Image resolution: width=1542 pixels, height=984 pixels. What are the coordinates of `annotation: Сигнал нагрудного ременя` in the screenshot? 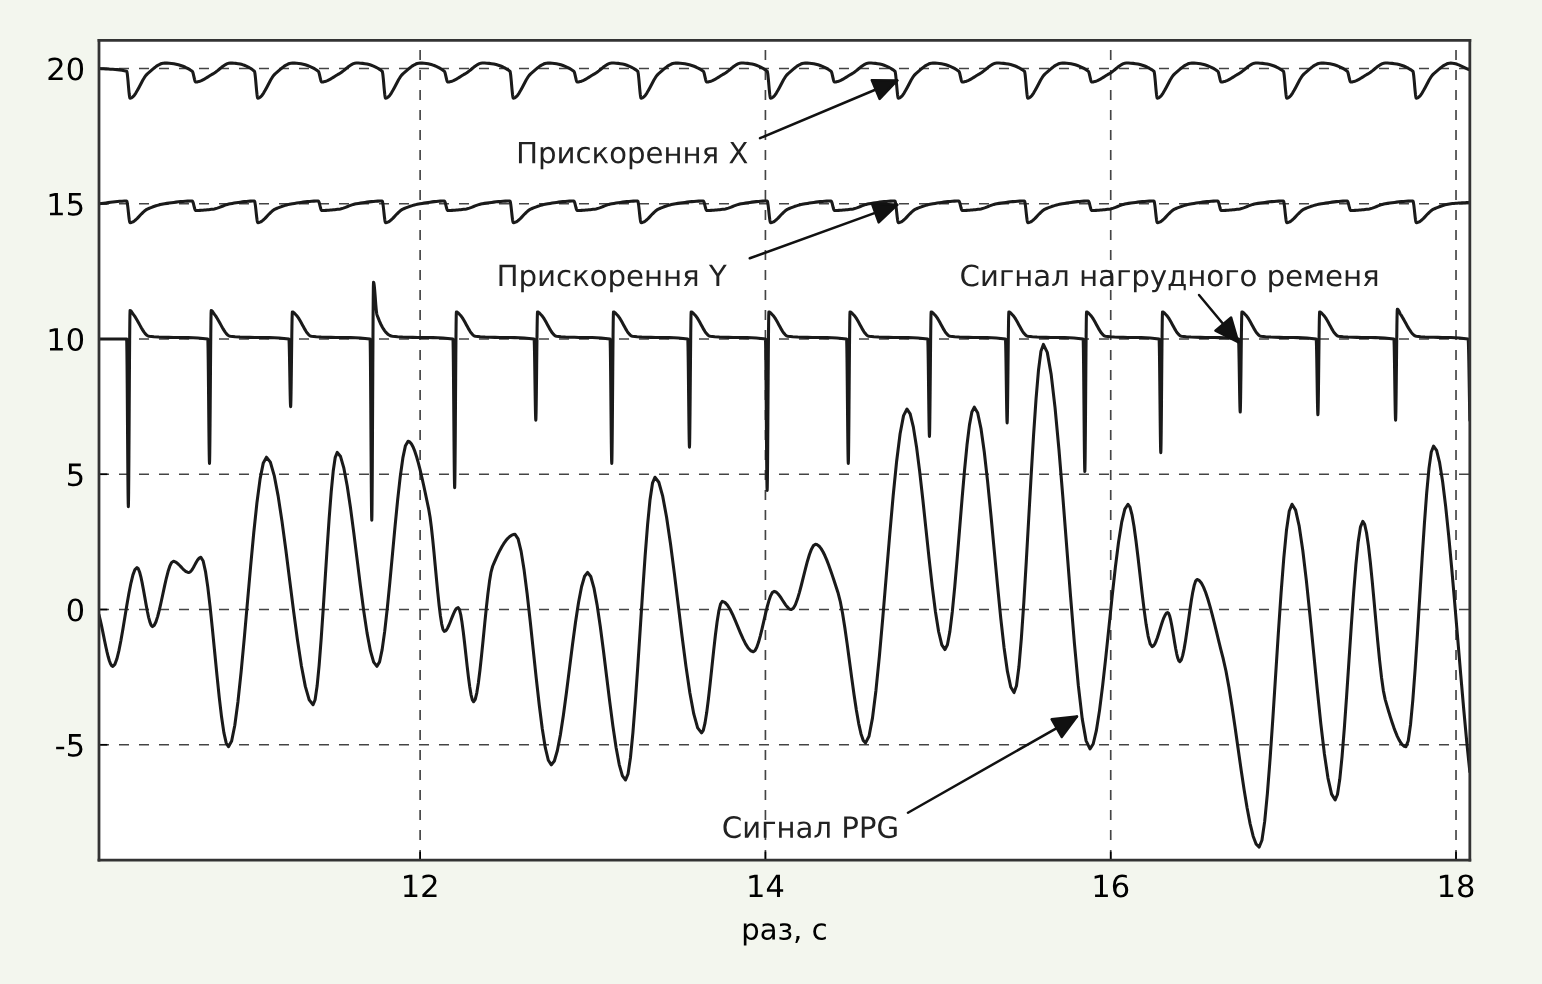 It's located at (1169, 278).